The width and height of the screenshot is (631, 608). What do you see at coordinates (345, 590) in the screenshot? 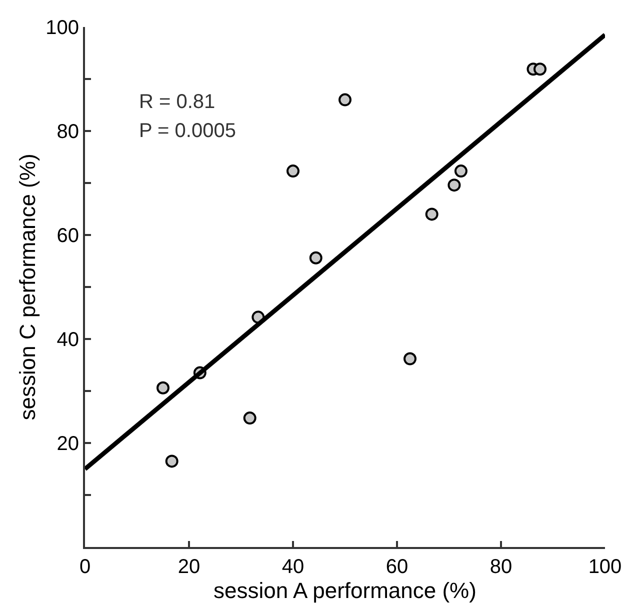
I see `x-axis-title: session A performance (%)` at bounding box center [345, 590].